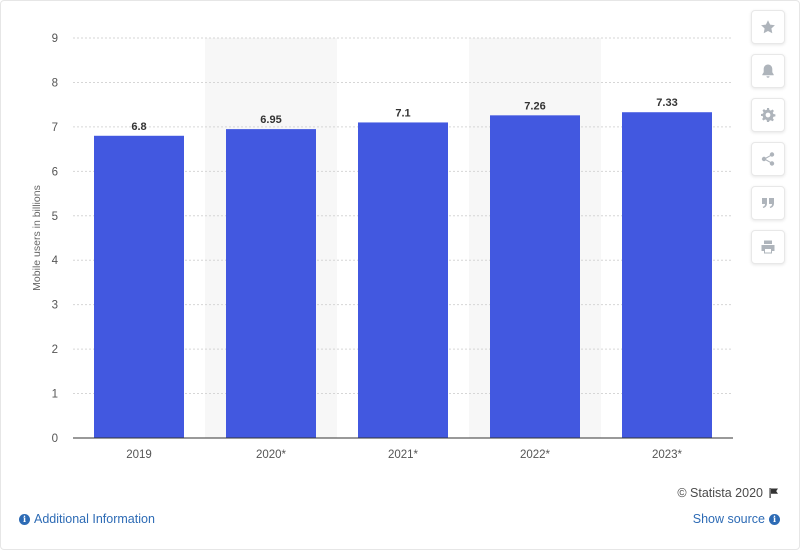  What do you see at coordinates (271, 455) in the screenshot?
I see `x-tick-label: 2020*` at bounding box center [271, 455].